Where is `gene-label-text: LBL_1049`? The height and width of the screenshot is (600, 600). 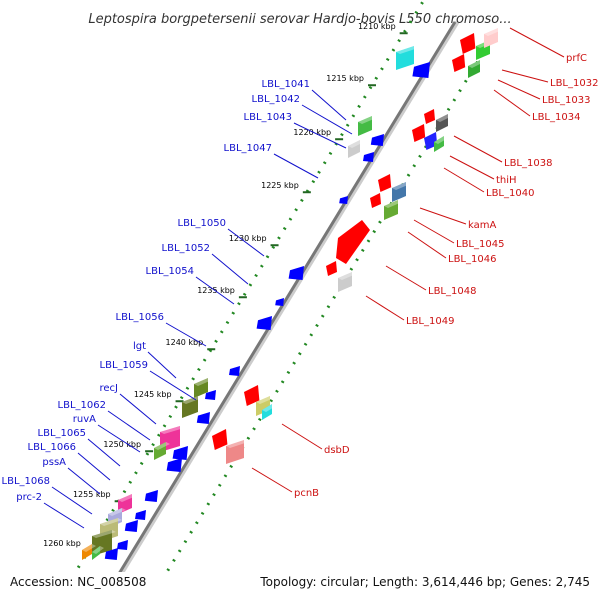 gene-label-text: LBL_1049 is located at coordinates (430, 321).